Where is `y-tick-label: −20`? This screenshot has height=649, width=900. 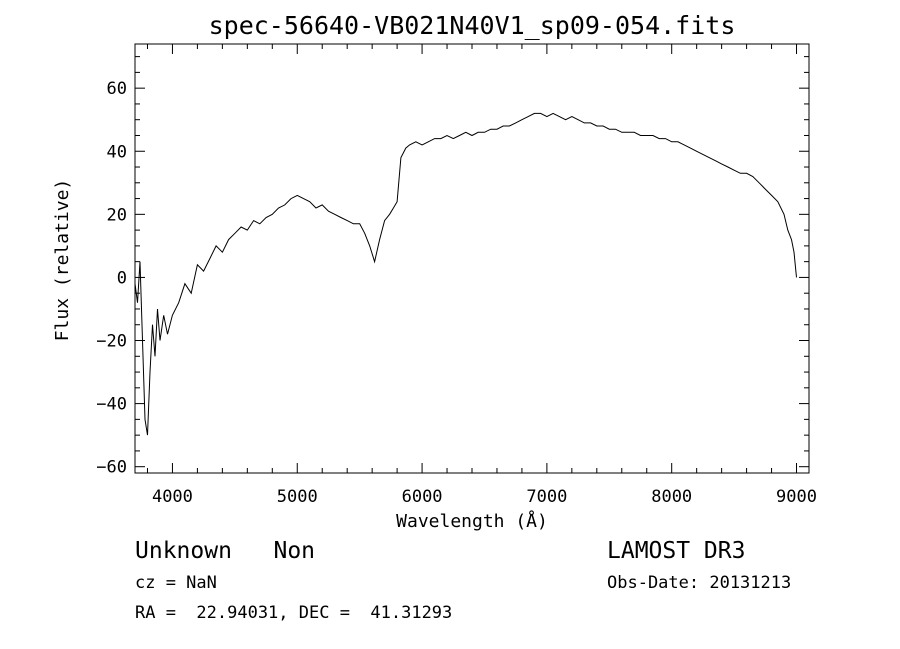 y-tick-label: −20 is located at coordinates (111, 342).